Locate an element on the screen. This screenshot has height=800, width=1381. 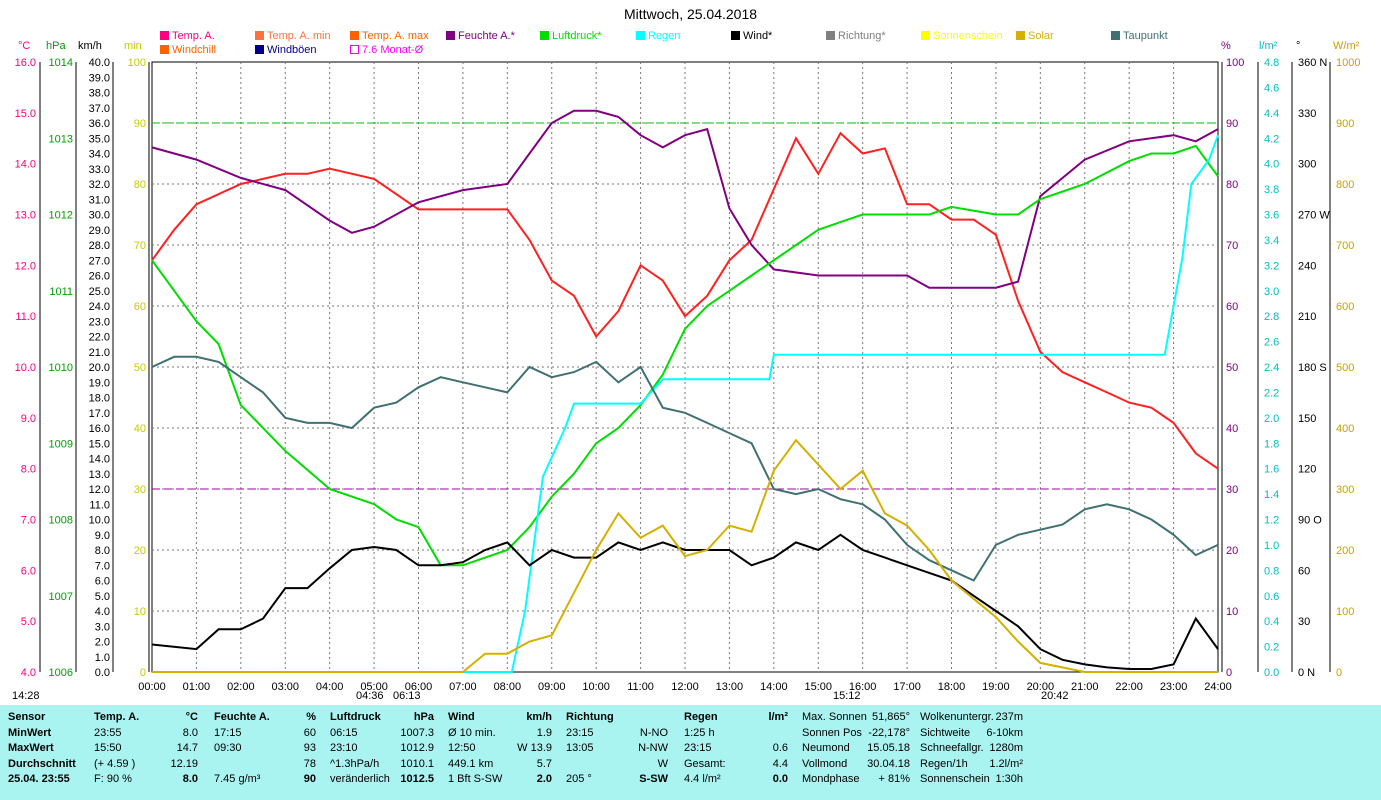
tick-label-wind: 8.0 is located at coordinates (102, 551).